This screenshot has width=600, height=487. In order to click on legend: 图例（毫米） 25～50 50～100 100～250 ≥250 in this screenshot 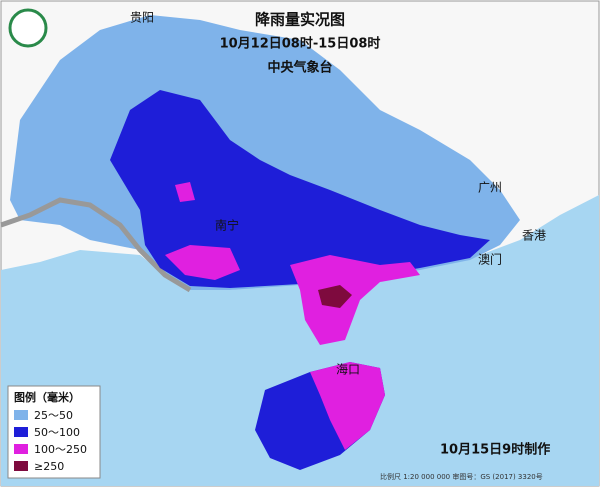, I will do `click(54, 432)`.